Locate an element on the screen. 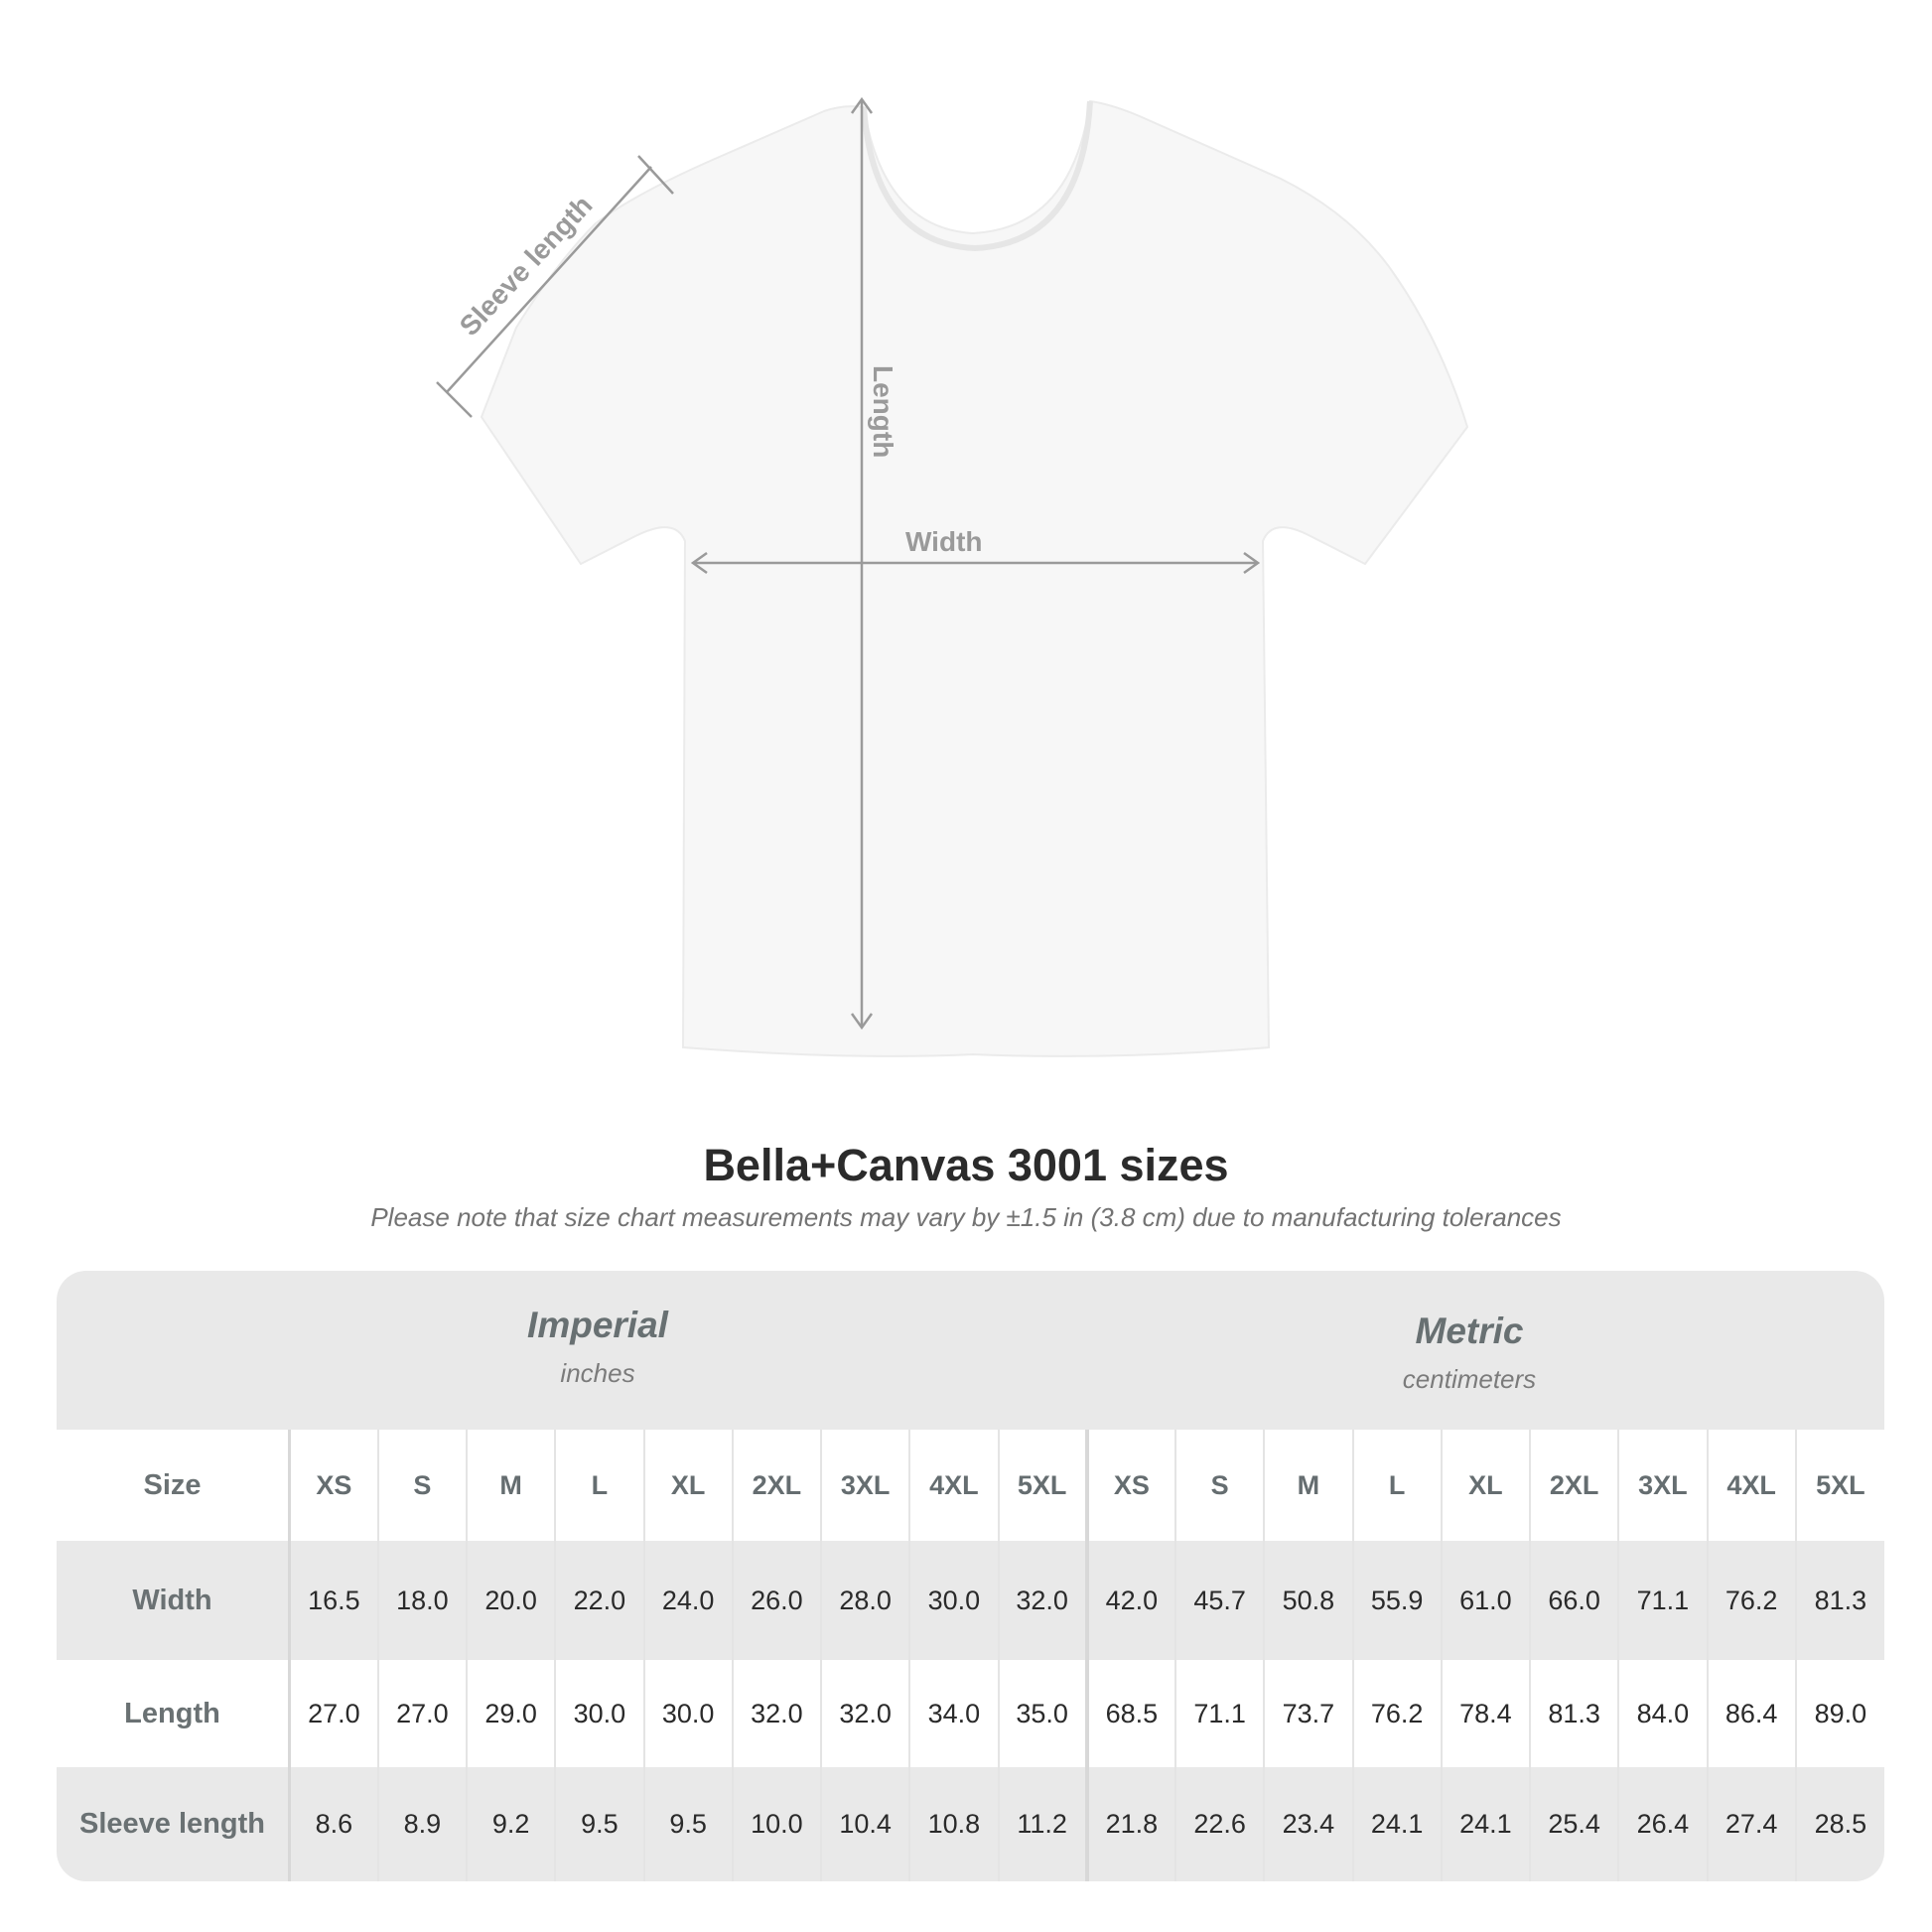 The height and width of the screenshot is (1932, 1932). imperial-title: Imperial is located at coordinates (597, 1325).